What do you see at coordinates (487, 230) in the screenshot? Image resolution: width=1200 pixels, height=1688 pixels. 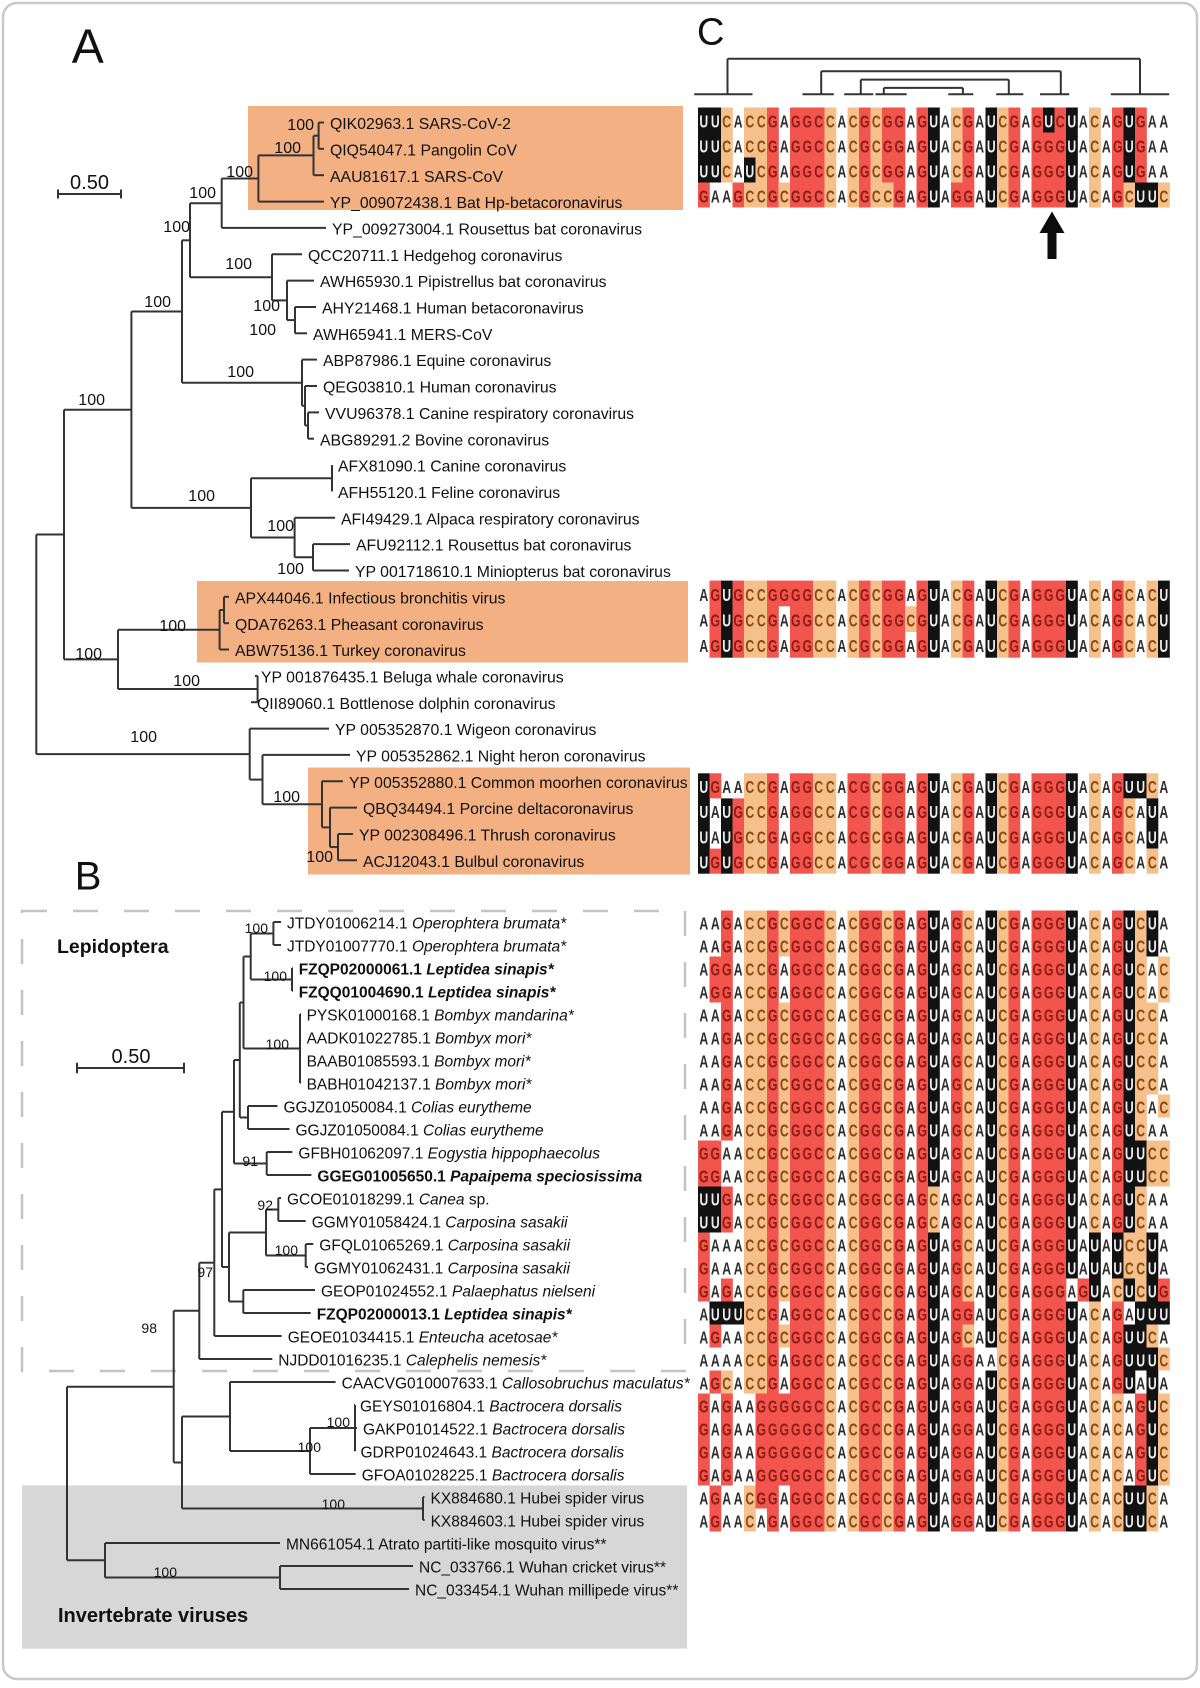 I see `svg-text:YP_009273004.1 Rousettus bat c: YP_009273004.1 Rousettus bat coronavirus` at bounding box center [487, 230].